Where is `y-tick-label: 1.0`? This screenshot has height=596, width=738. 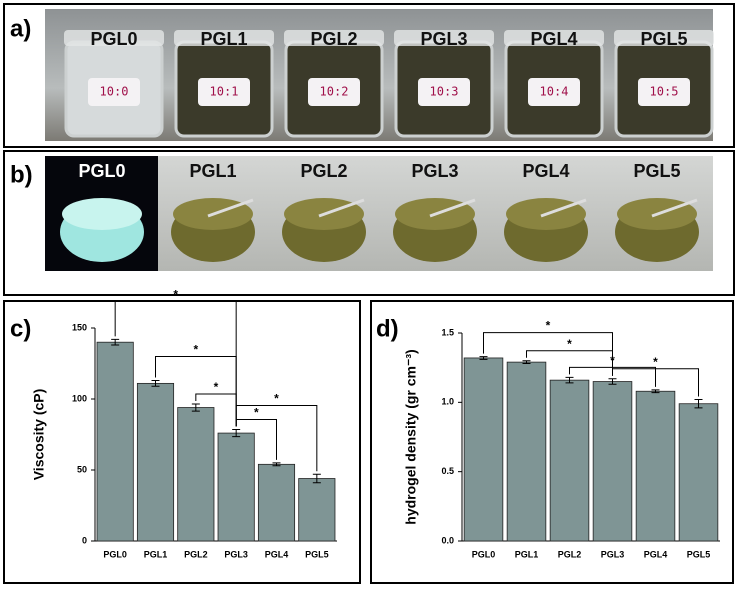
y-tick-label: 1.0 is located at coordinates (447, 402).